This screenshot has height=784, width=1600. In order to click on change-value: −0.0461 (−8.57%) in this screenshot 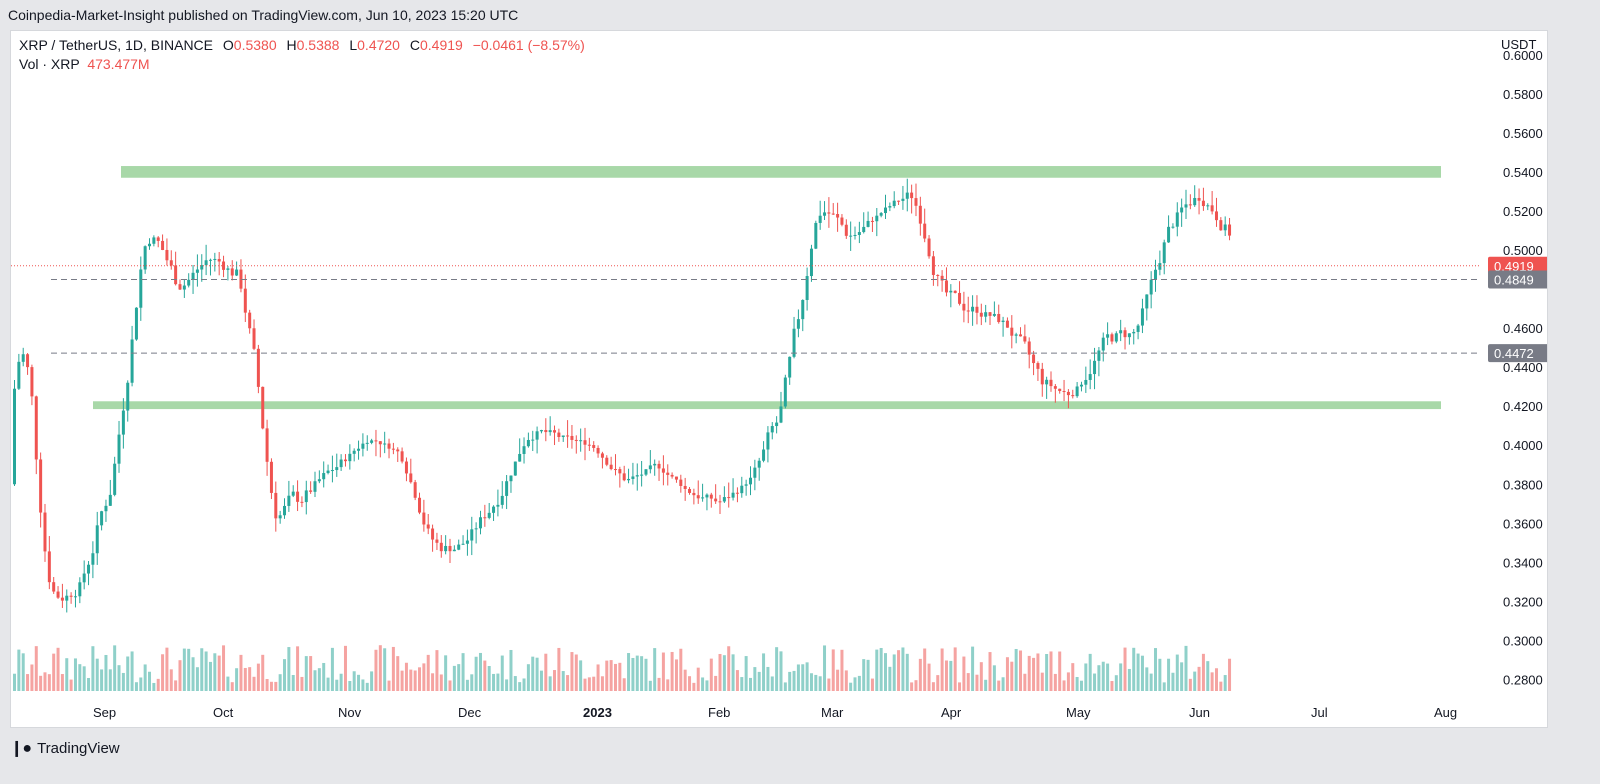, I will do `click(528, 45)`.